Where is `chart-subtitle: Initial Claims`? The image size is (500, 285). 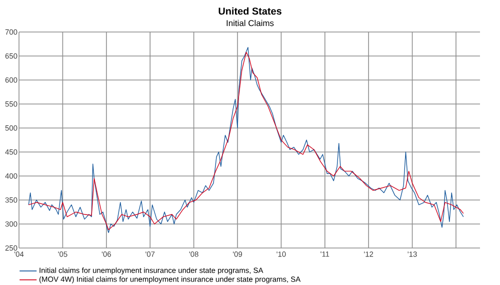 chart-subtitle: Initial Claims is located at coordinates (250, 23).